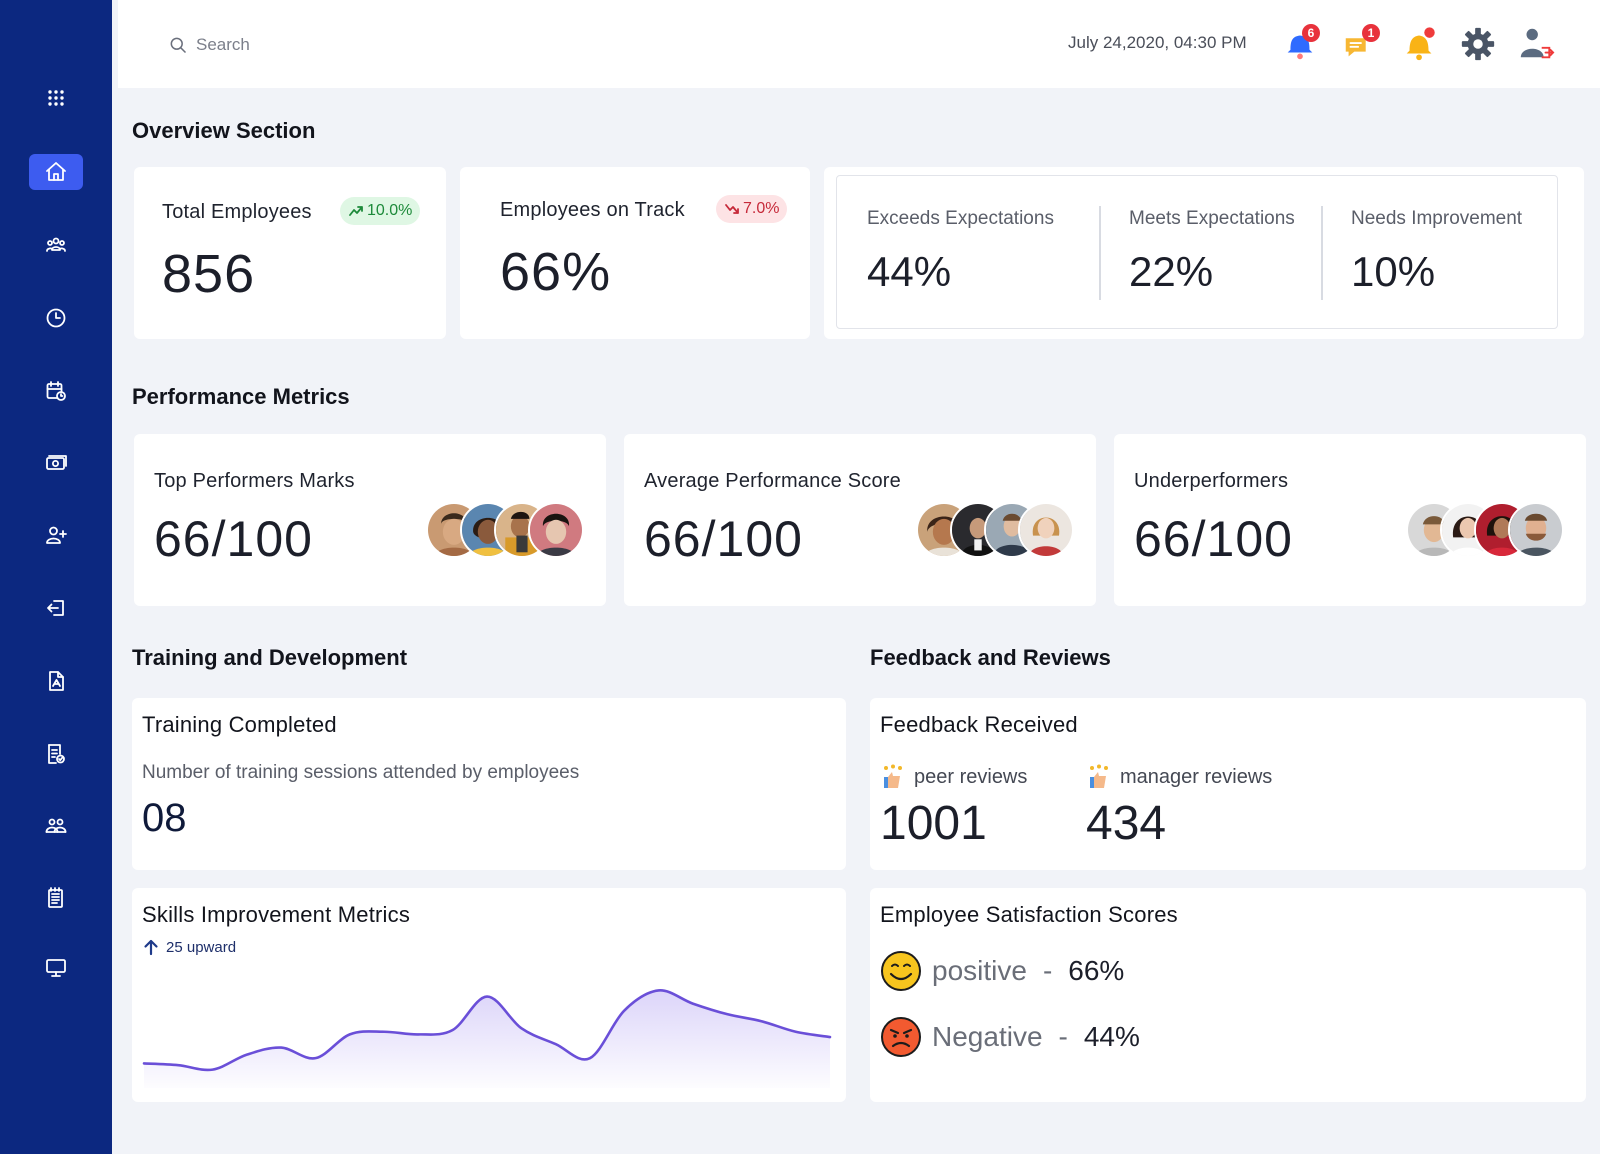  Describe the element at coordinates (276, 914) in the screenshot. I see `skills-improvement-label: Skills Improvement Metrics` at that location.